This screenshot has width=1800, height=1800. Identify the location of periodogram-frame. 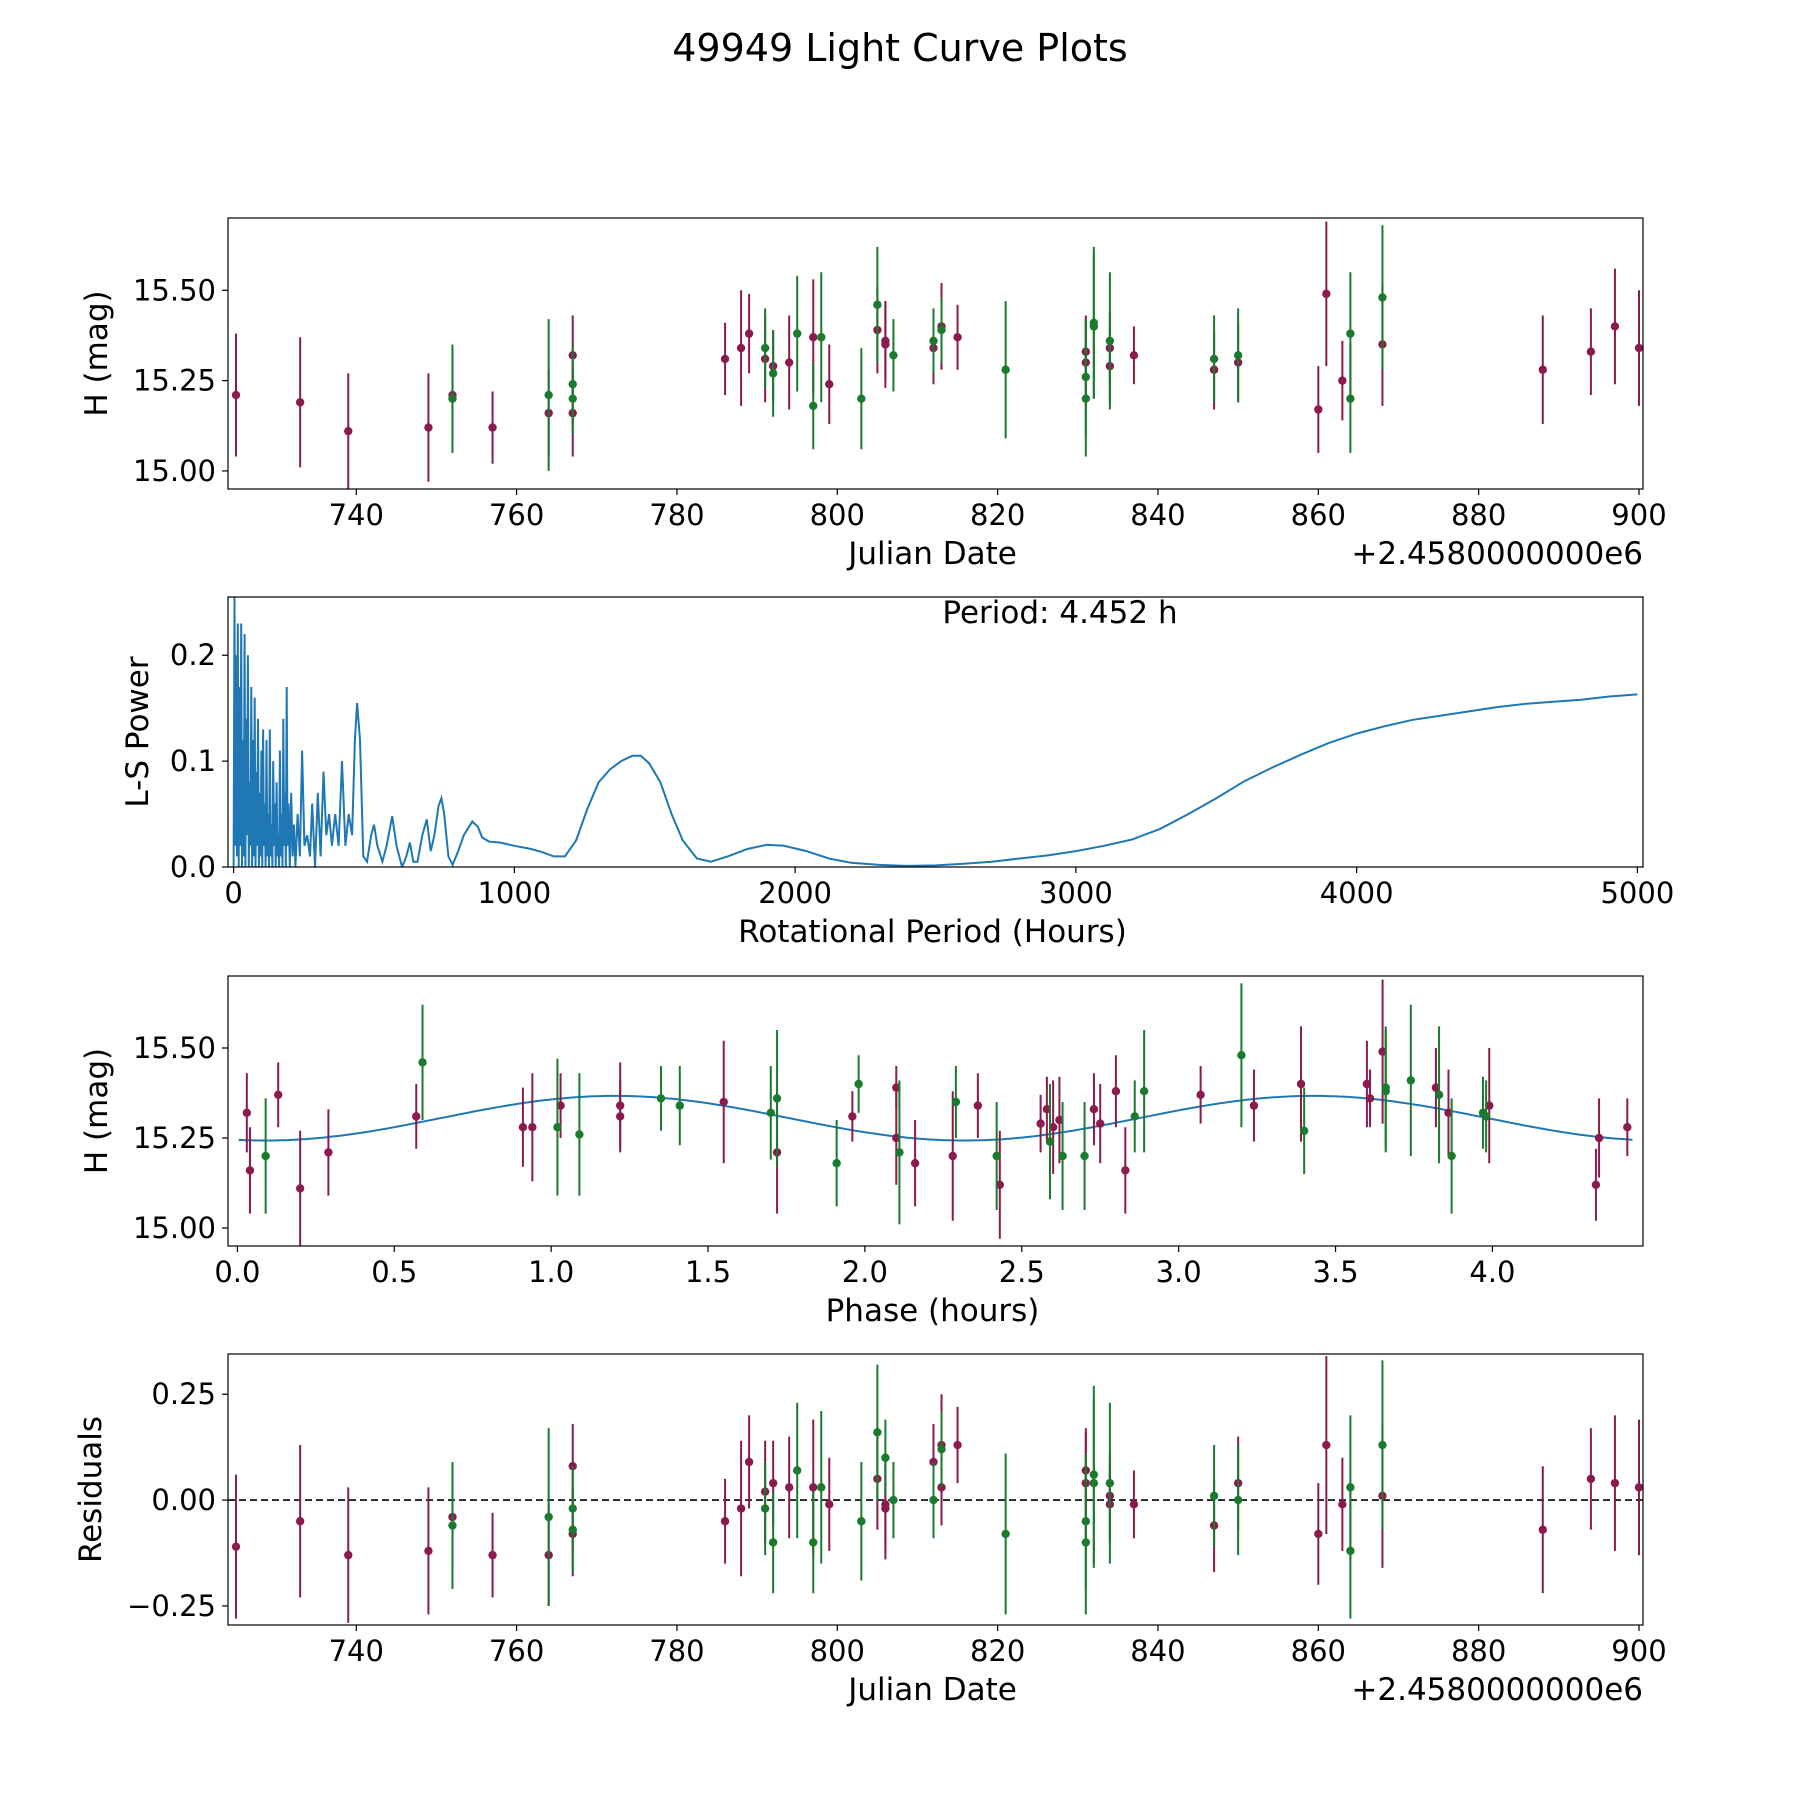
(935, 732).